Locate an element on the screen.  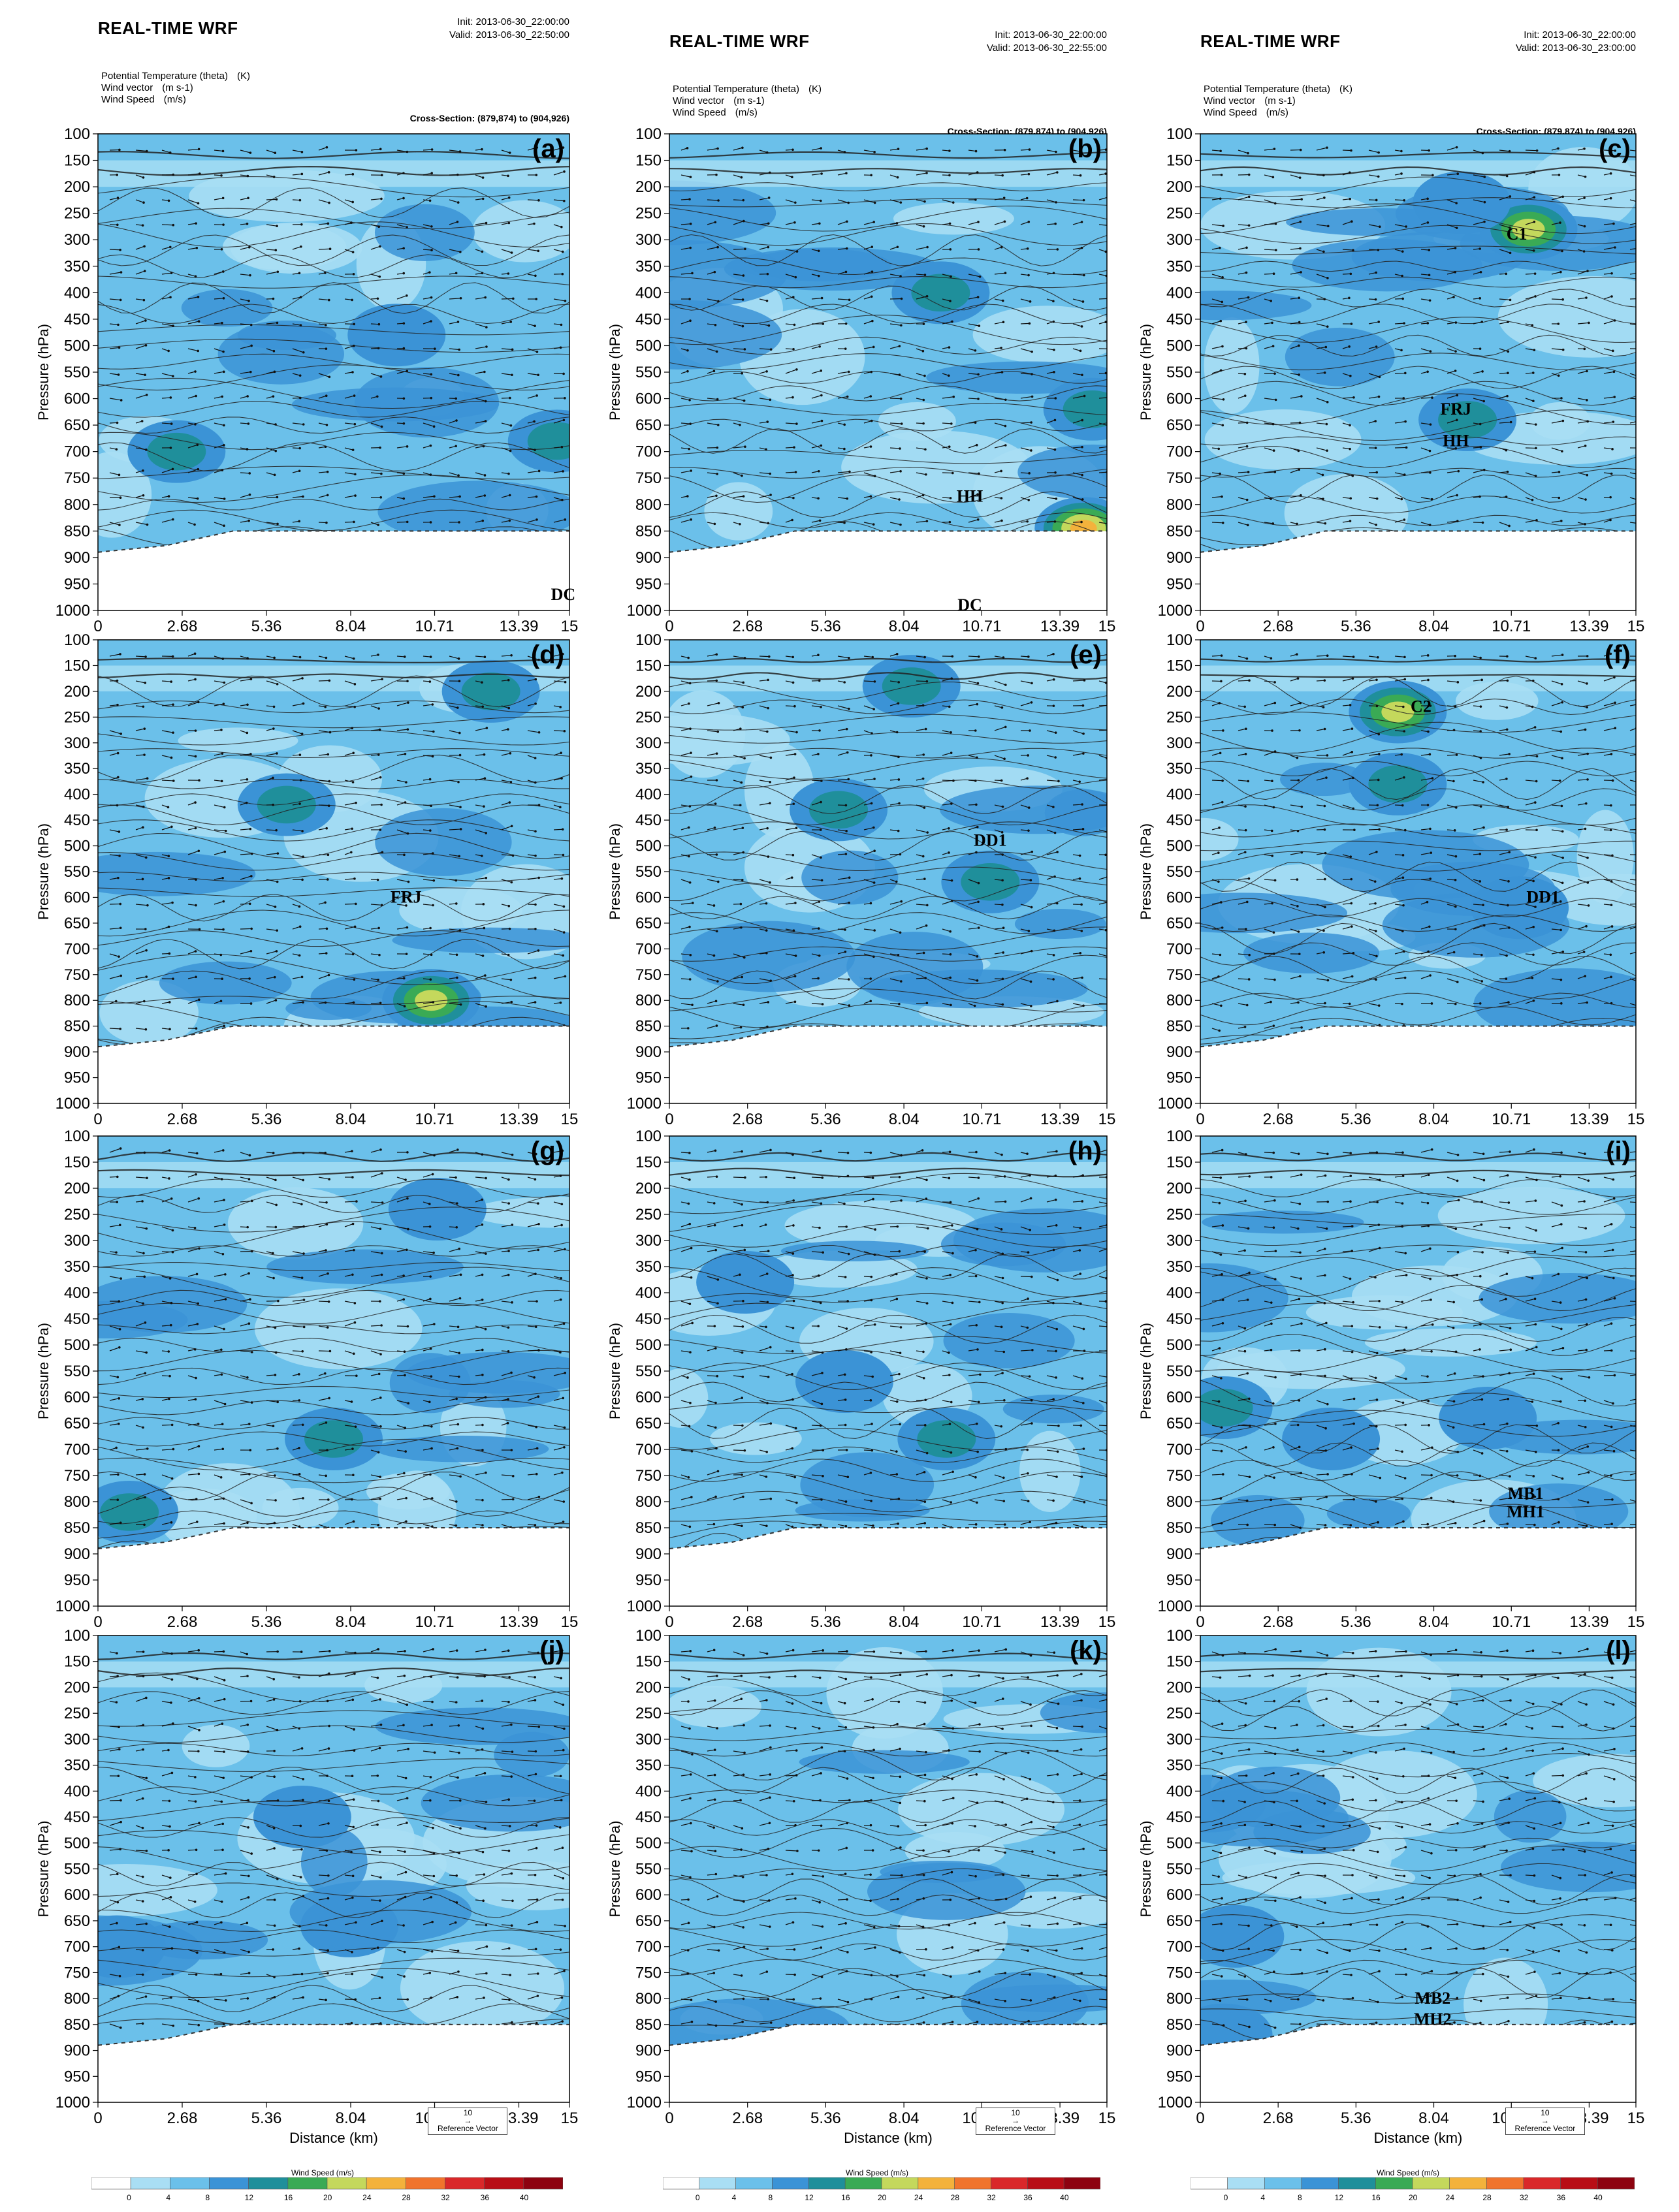
colorbar-swatch is located at coordinates (682, 2183).